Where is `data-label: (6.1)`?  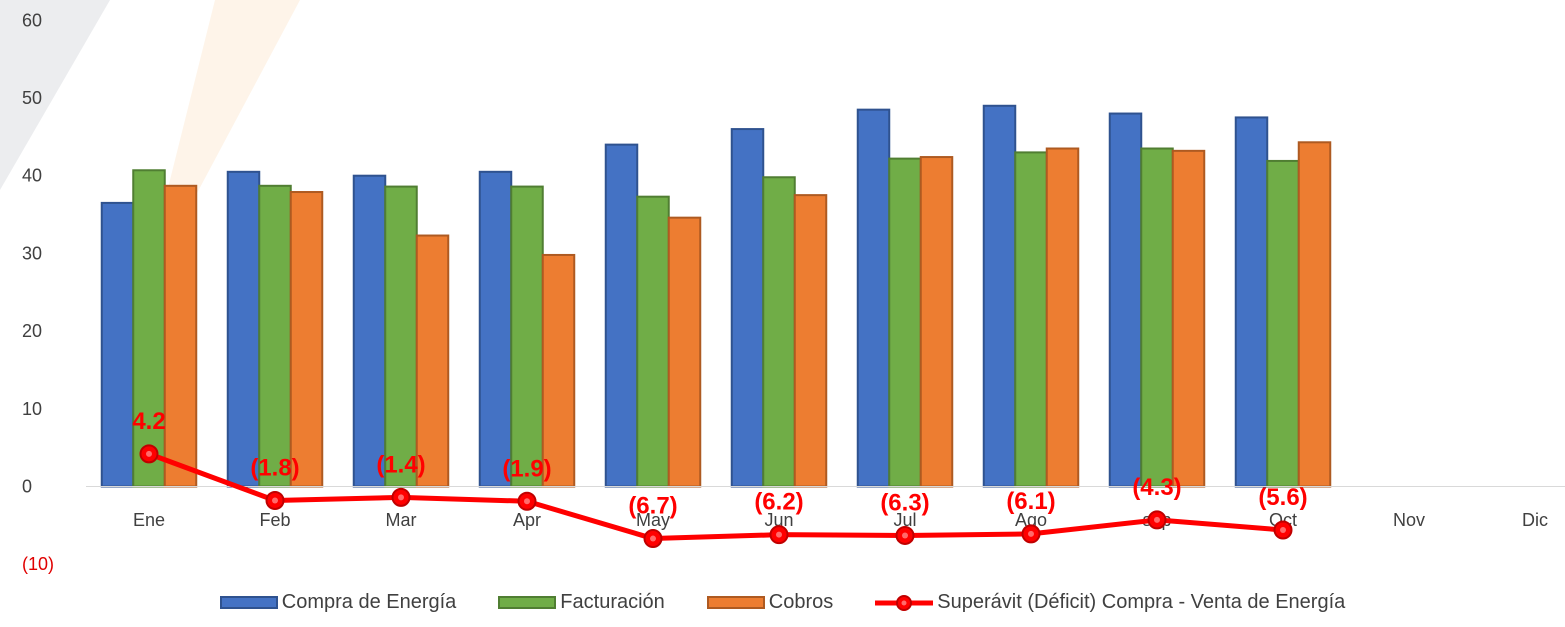
data-label: (6.1) is located at coordinates (1030, 501).